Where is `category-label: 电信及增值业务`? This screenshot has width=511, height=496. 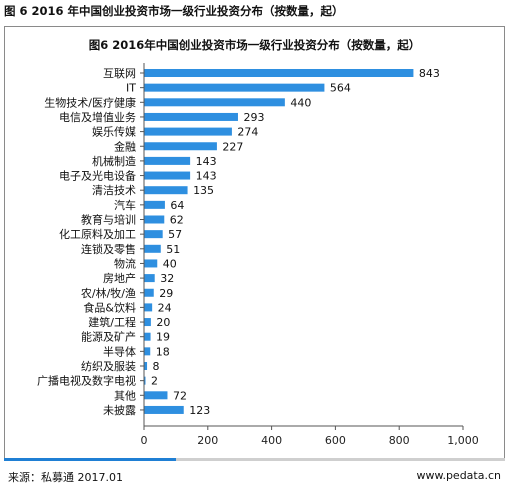
category-label: 电信及增值业务 is located at coordinates (97, 117).